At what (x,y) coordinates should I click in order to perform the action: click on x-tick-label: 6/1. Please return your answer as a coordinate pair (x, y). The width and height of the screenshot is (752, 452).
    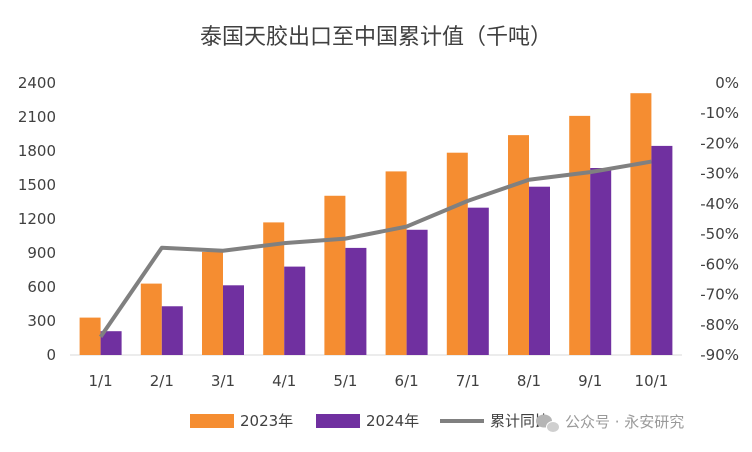
    Looking at the image, I should click on (407, 381).